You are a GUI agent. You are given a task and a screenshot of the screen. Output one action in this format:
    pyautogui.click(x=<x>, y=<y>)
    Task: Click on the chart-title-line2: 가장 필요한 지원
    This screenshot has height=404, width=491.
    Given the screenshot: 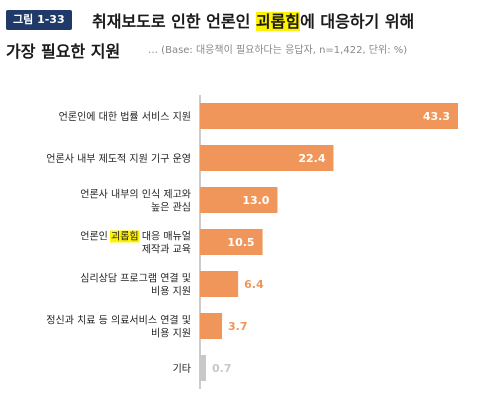 What is the action you would take?
    pyautogui.click(x=63, y=51)
    